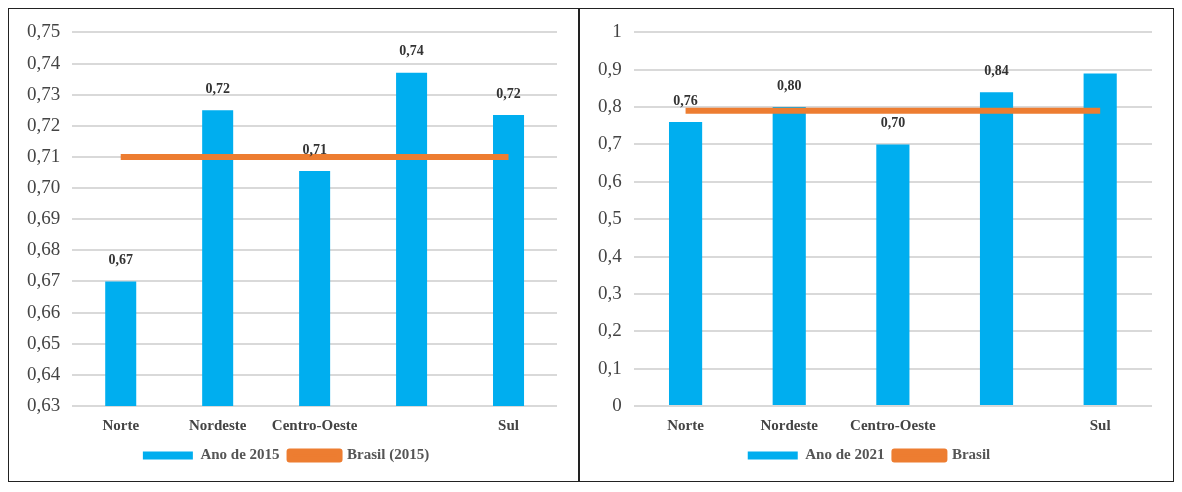 This screenshot has width=1182, height=492. What do you see at coordinates (617, 31) in the screenshot?
I see `y-tick-label: 1` at bounding box center [617, 31].